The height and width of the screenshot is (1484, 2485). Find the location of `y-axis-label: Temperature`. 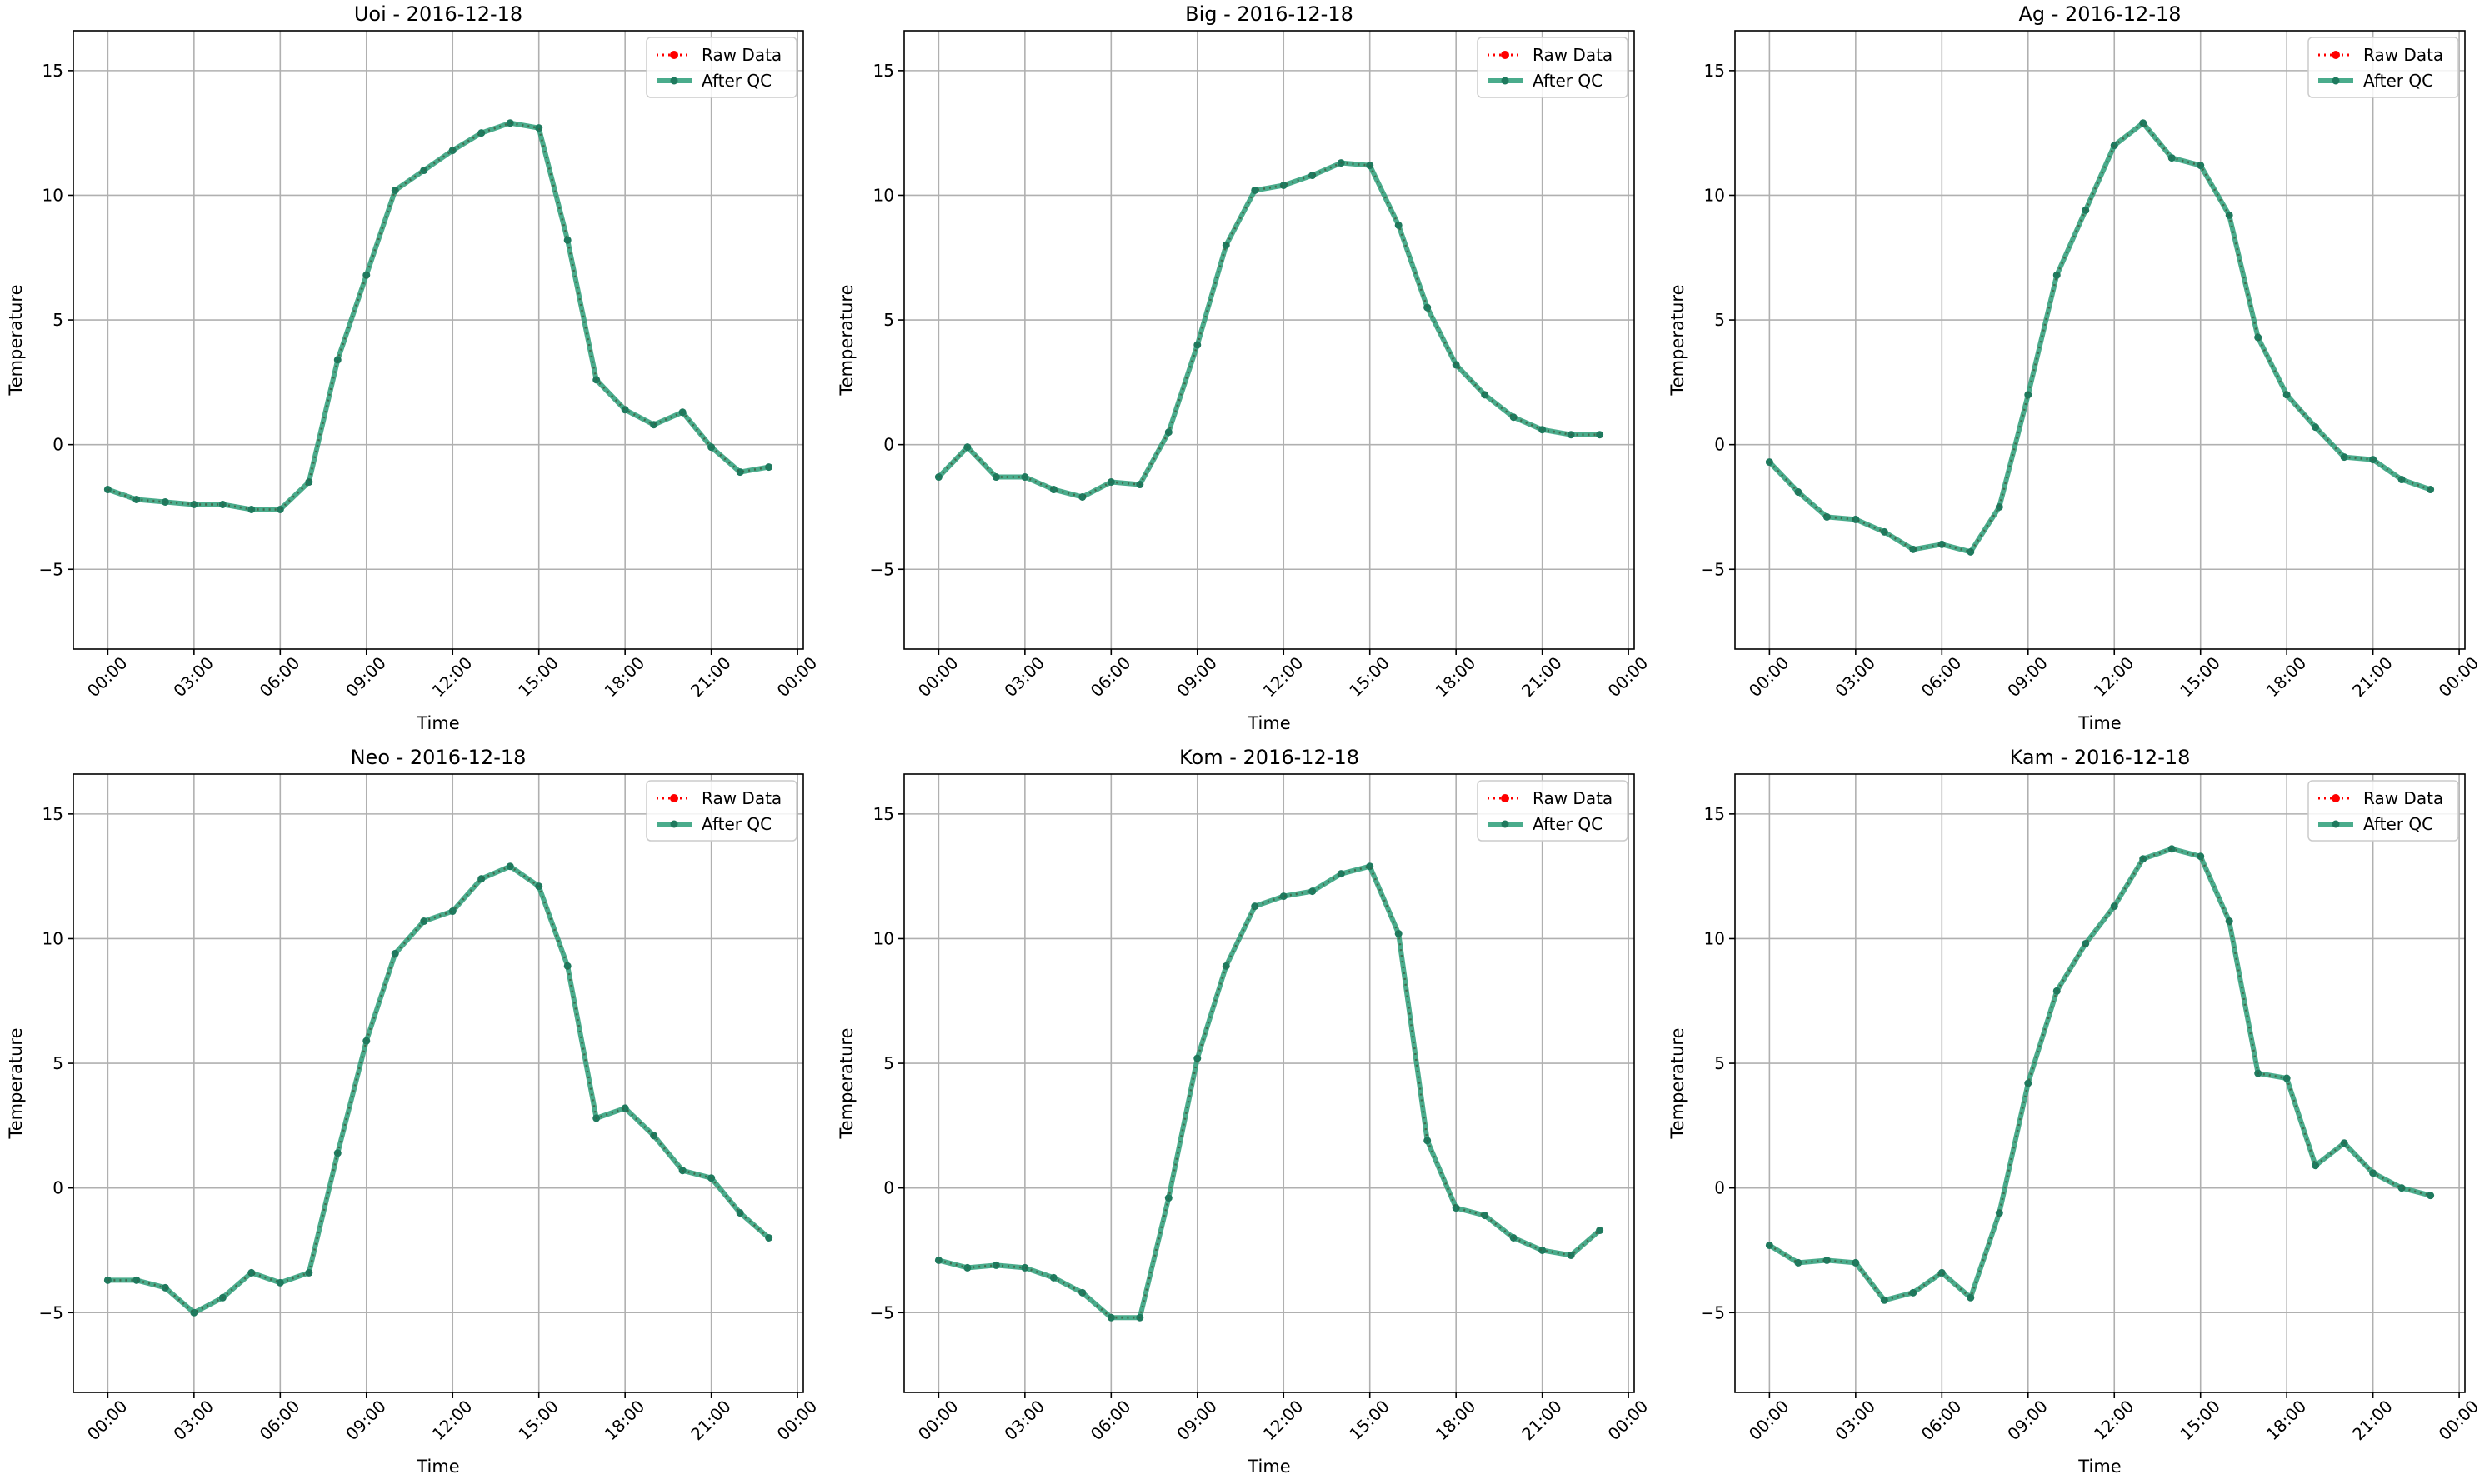

y-axis-label: Temperature is located at coordinates (847, 1083).